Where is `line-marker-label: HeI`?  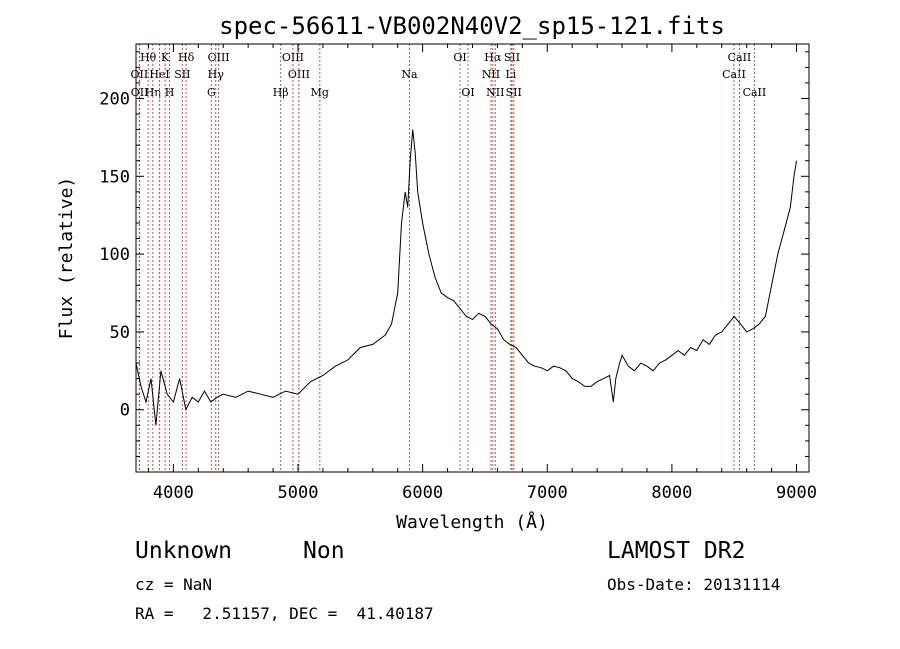
line-marker-label: HeI is located at coordinates (159, 74).